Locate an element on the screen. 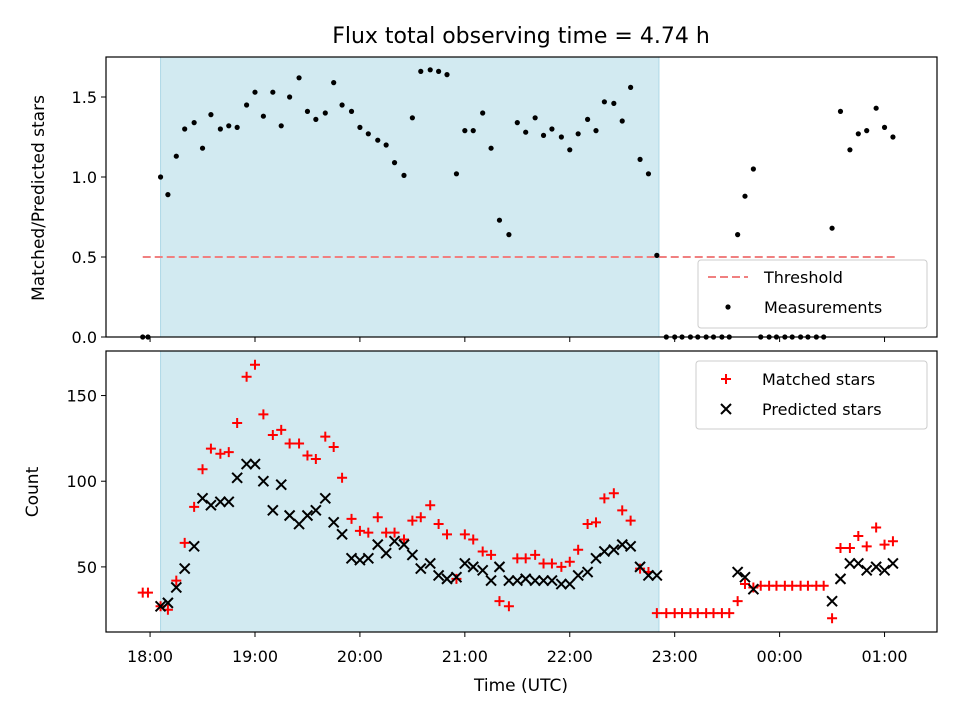 Image resolution: width=960 pixels, height=720 pixels. x-tick-label: 19:00 is located at coordinates (255, 656).